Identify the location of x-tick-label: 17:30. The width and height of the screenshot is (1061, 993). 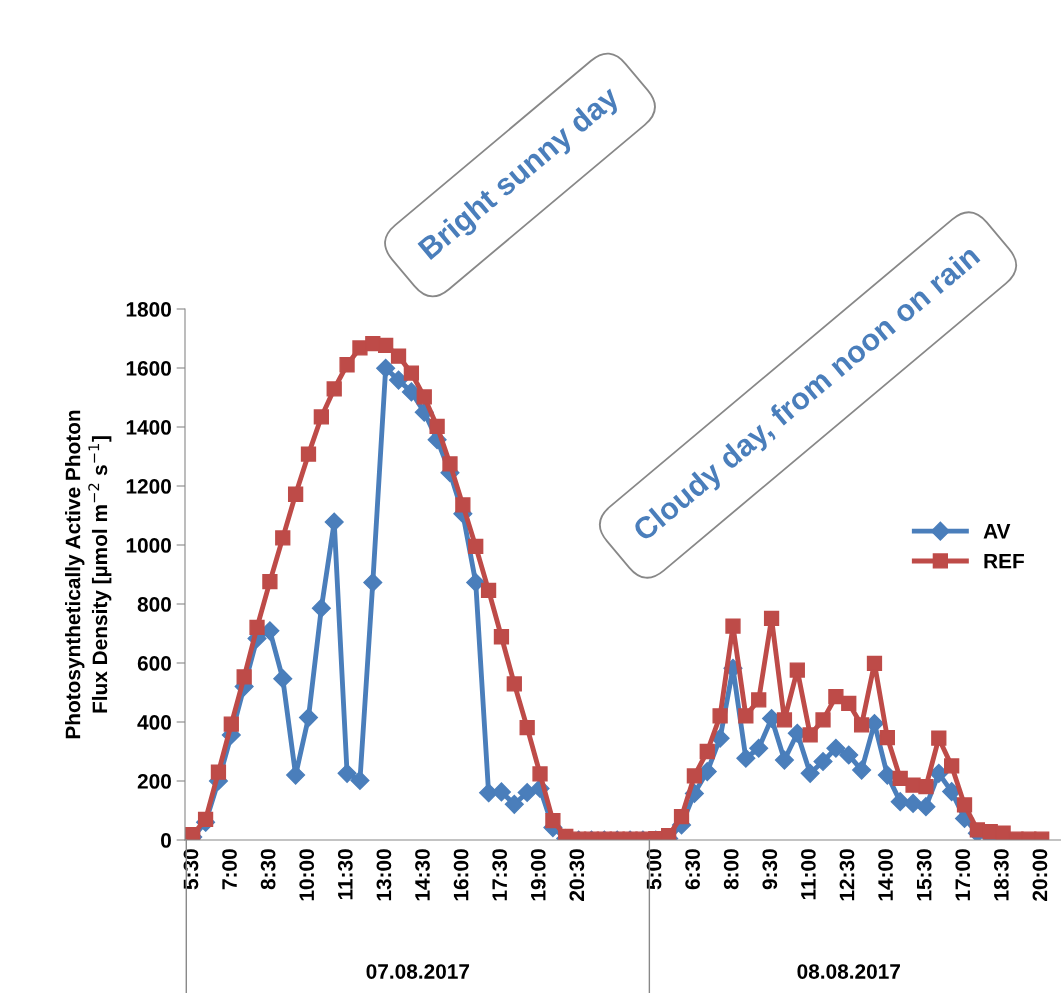
(500, 875).